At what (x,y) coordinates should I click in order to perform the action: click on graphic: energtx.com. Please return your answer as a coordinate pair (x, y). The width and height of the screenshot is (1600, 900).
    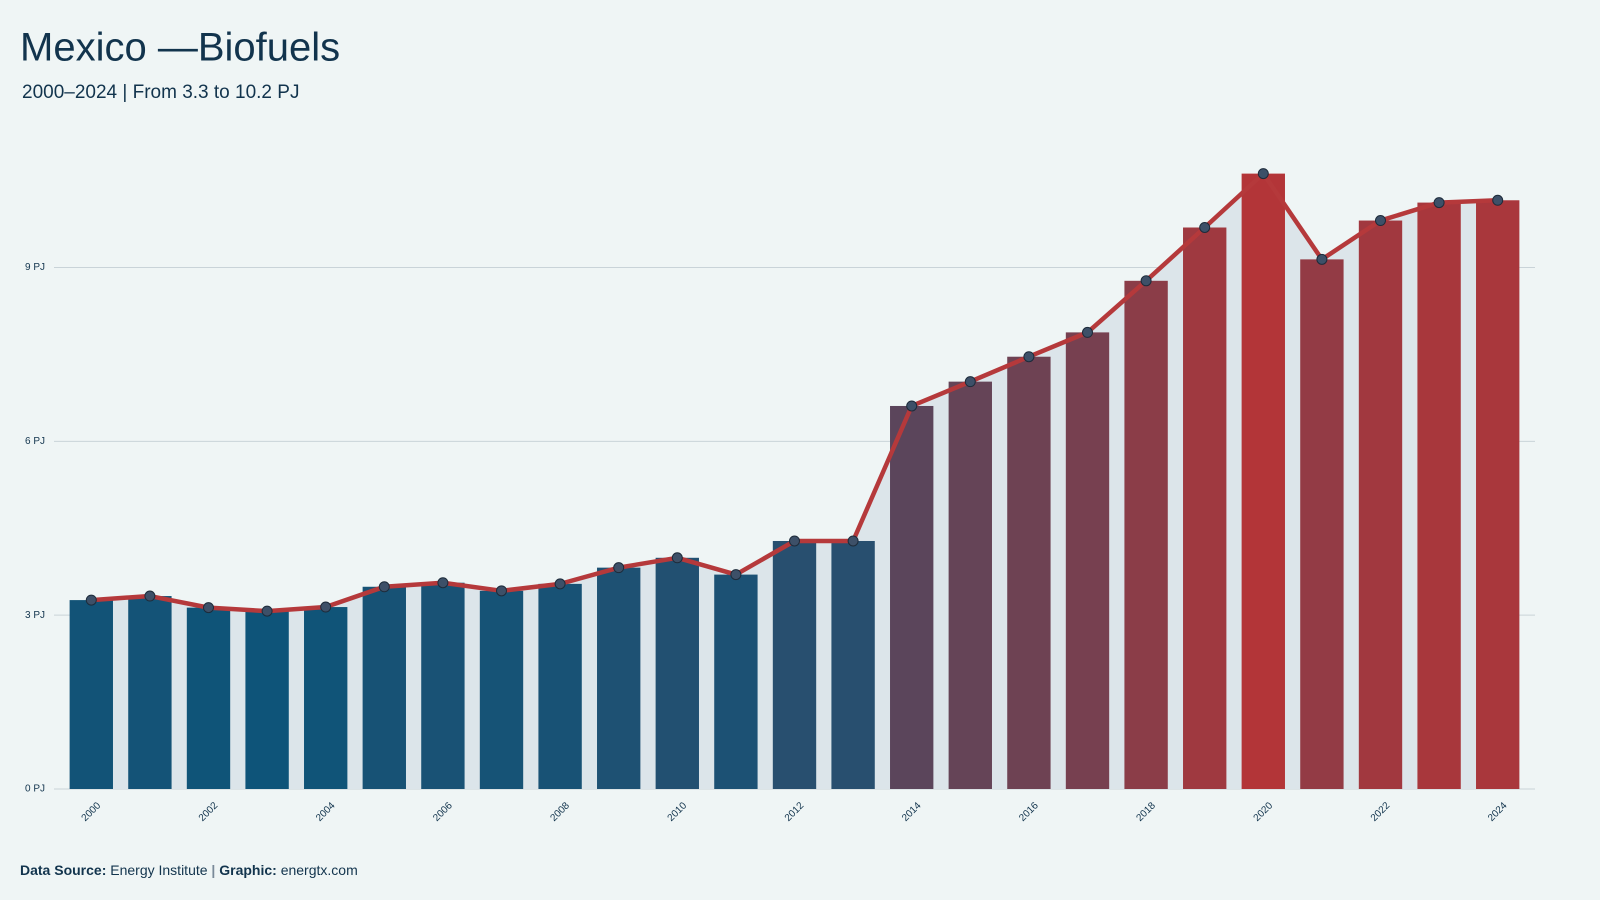
    Looking at the image, I should click on (319, 870).